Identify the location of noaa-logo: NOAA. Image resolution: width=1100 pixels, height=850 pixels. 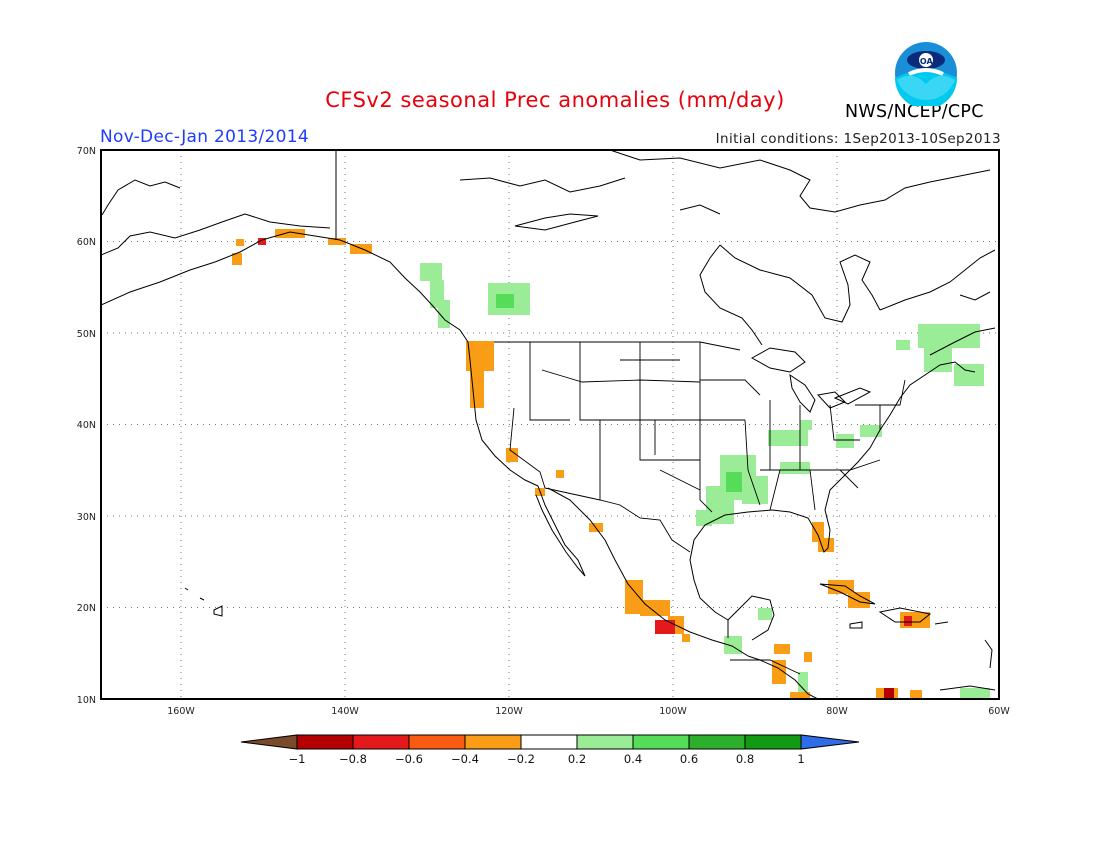
(926, 73).